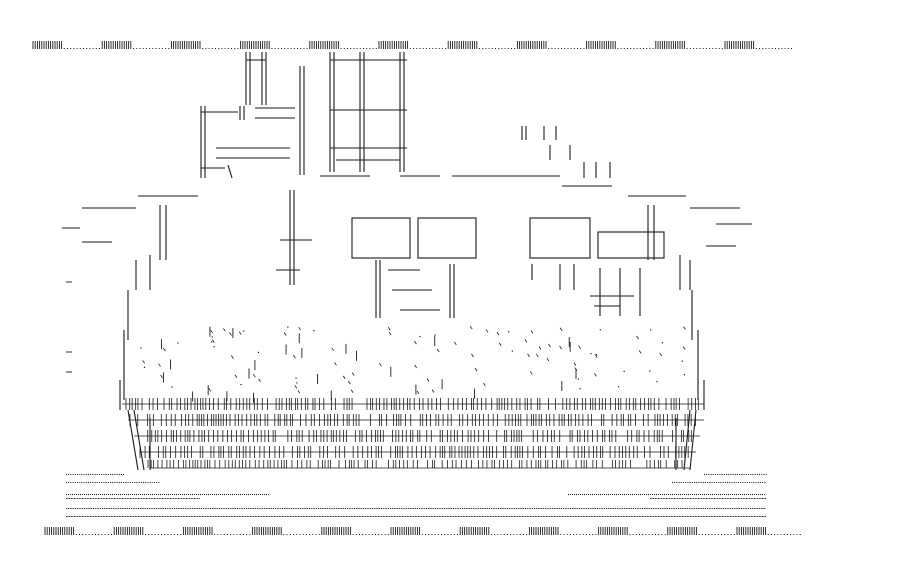 The width and height of the screenshot is (898, 568). What do you see at coordinates (422, 531) in the screenshot?
I see `bottom-dotted-border` at bounding box center [422, 531].